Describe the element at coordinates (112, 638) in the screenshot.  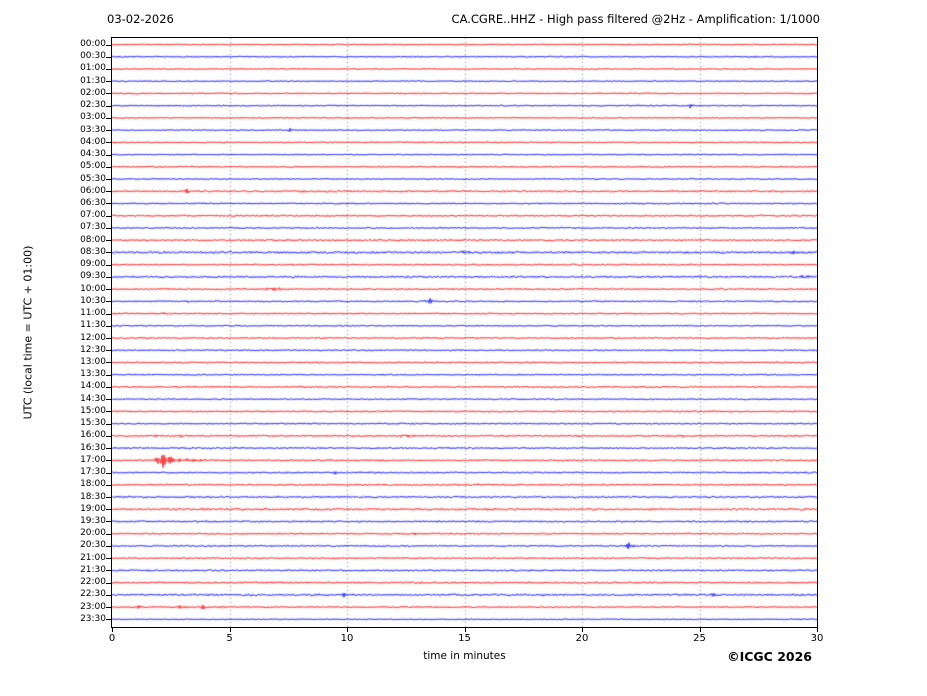
I see `x-tick-label-0: 0` at that location.